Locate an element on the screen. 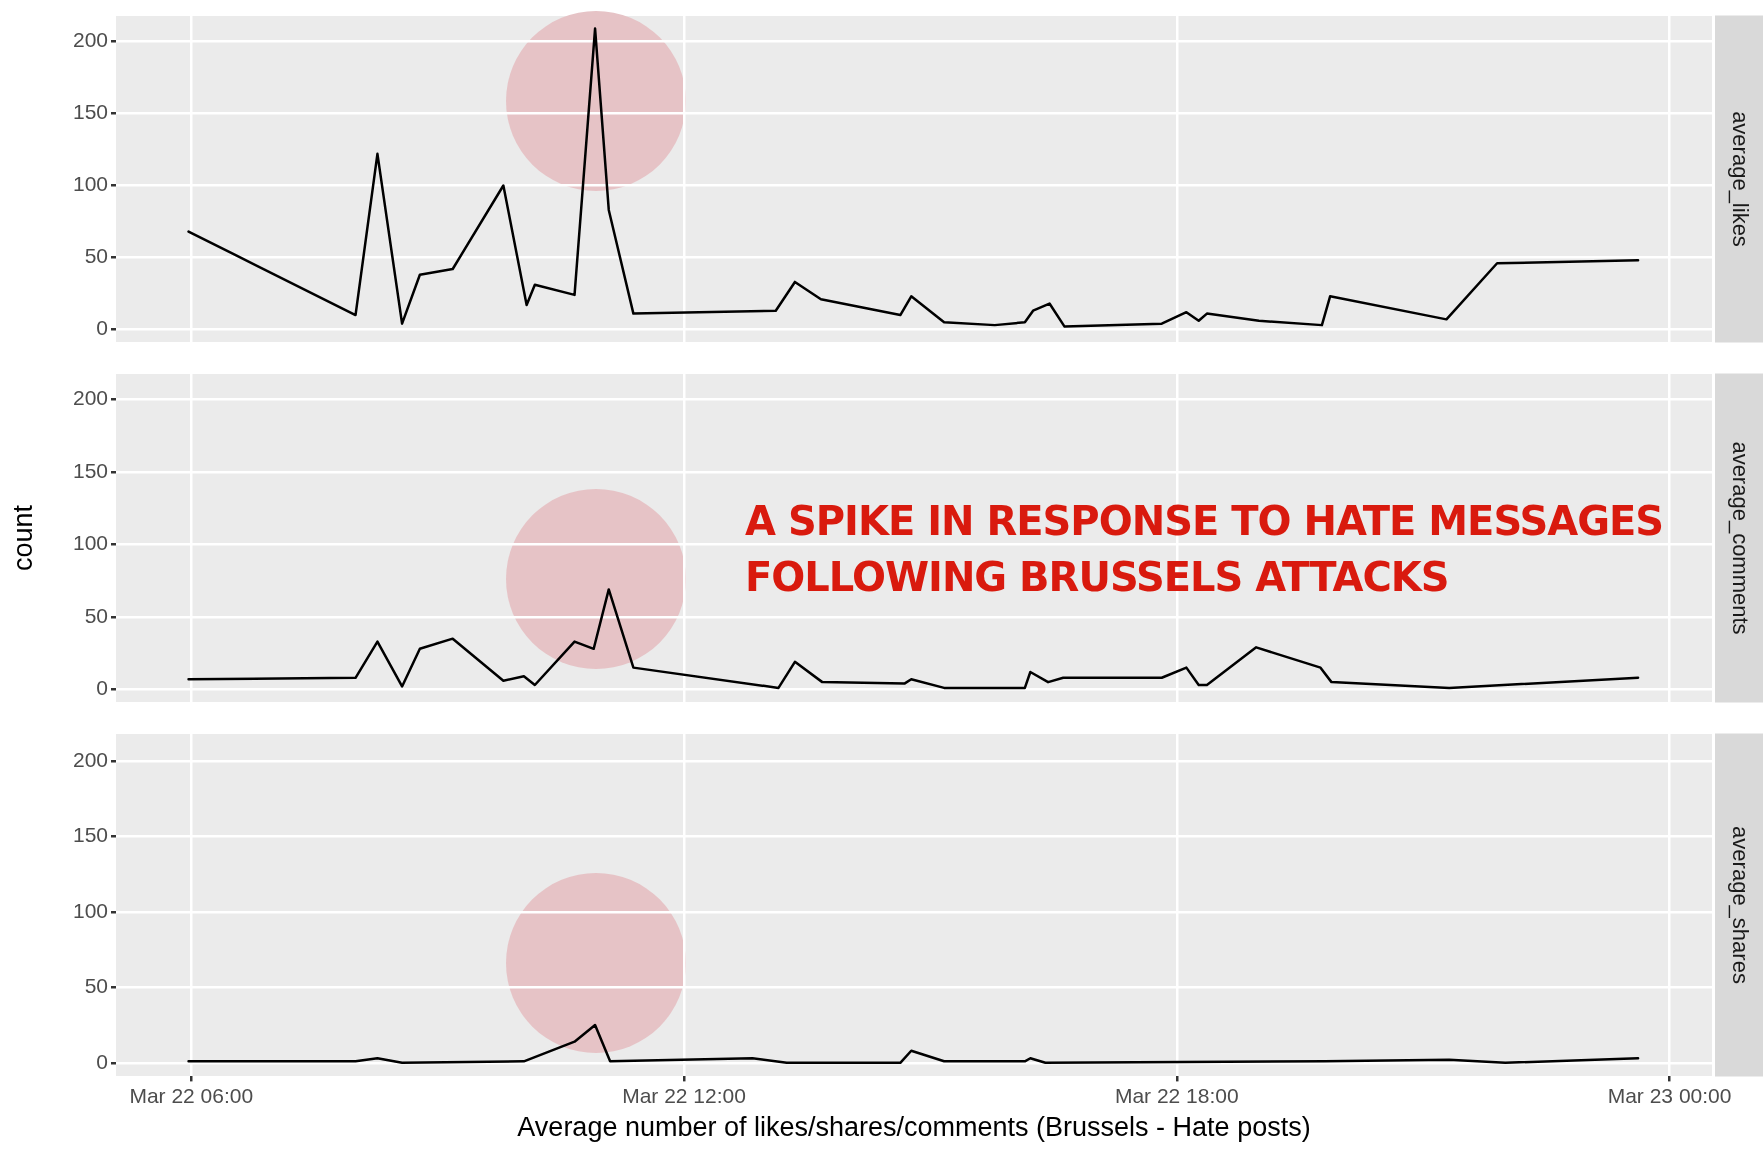 This screenshot has height=1149, width=1764. x-tick-label: Mar 23 00:00 is located at coordinates (1669, 1095).